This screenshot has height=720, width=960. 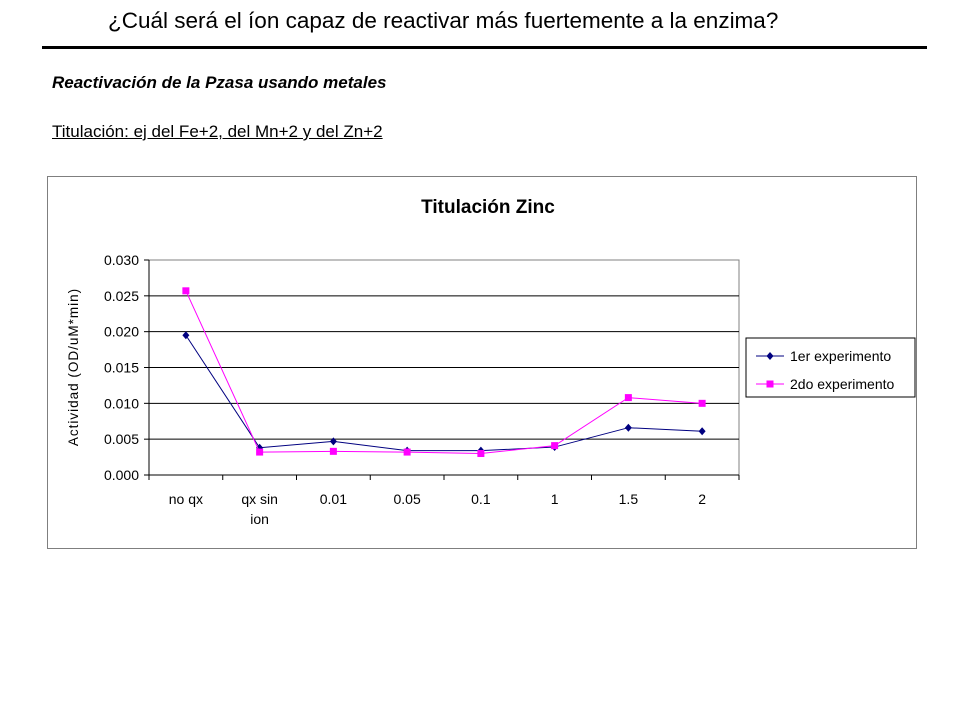 I want to click on series-layer, so click(x=444, y=372).